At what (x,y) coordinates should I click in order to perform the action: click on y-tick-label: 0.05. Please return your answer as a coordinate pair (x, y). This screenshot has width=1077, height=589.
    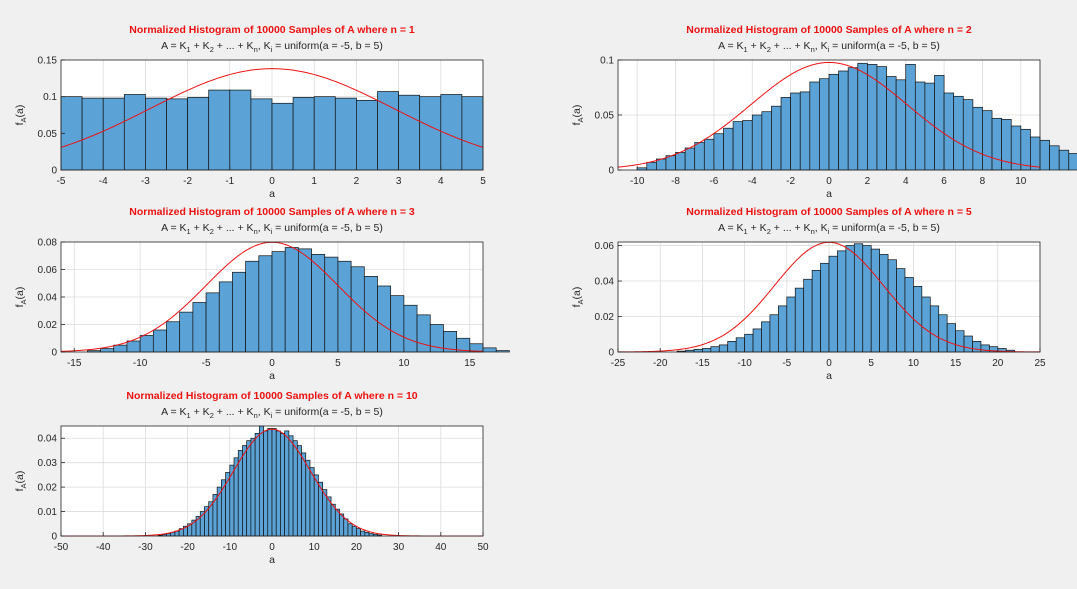
    Looking at the image, I should click on (48, 134).